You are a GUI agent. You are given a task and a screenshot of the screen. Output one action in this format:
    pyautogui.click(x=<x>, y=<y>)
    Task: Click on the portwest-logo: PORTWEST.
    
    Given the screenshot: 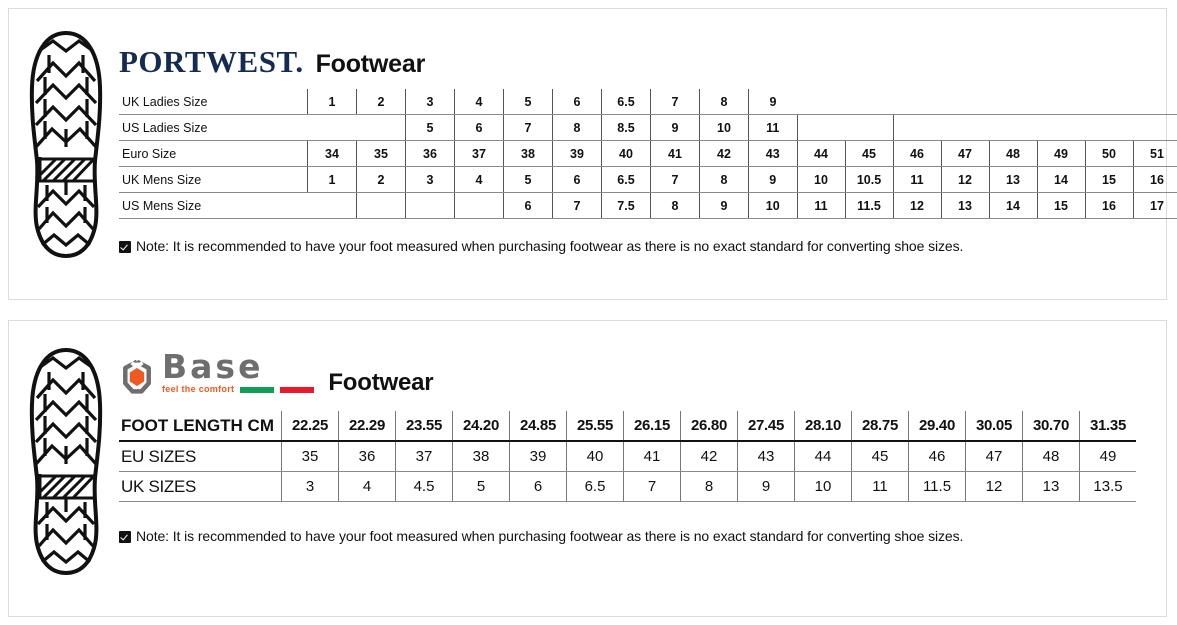 What is the action you would take?
    pyautogui.click(x=211, y=61)
    